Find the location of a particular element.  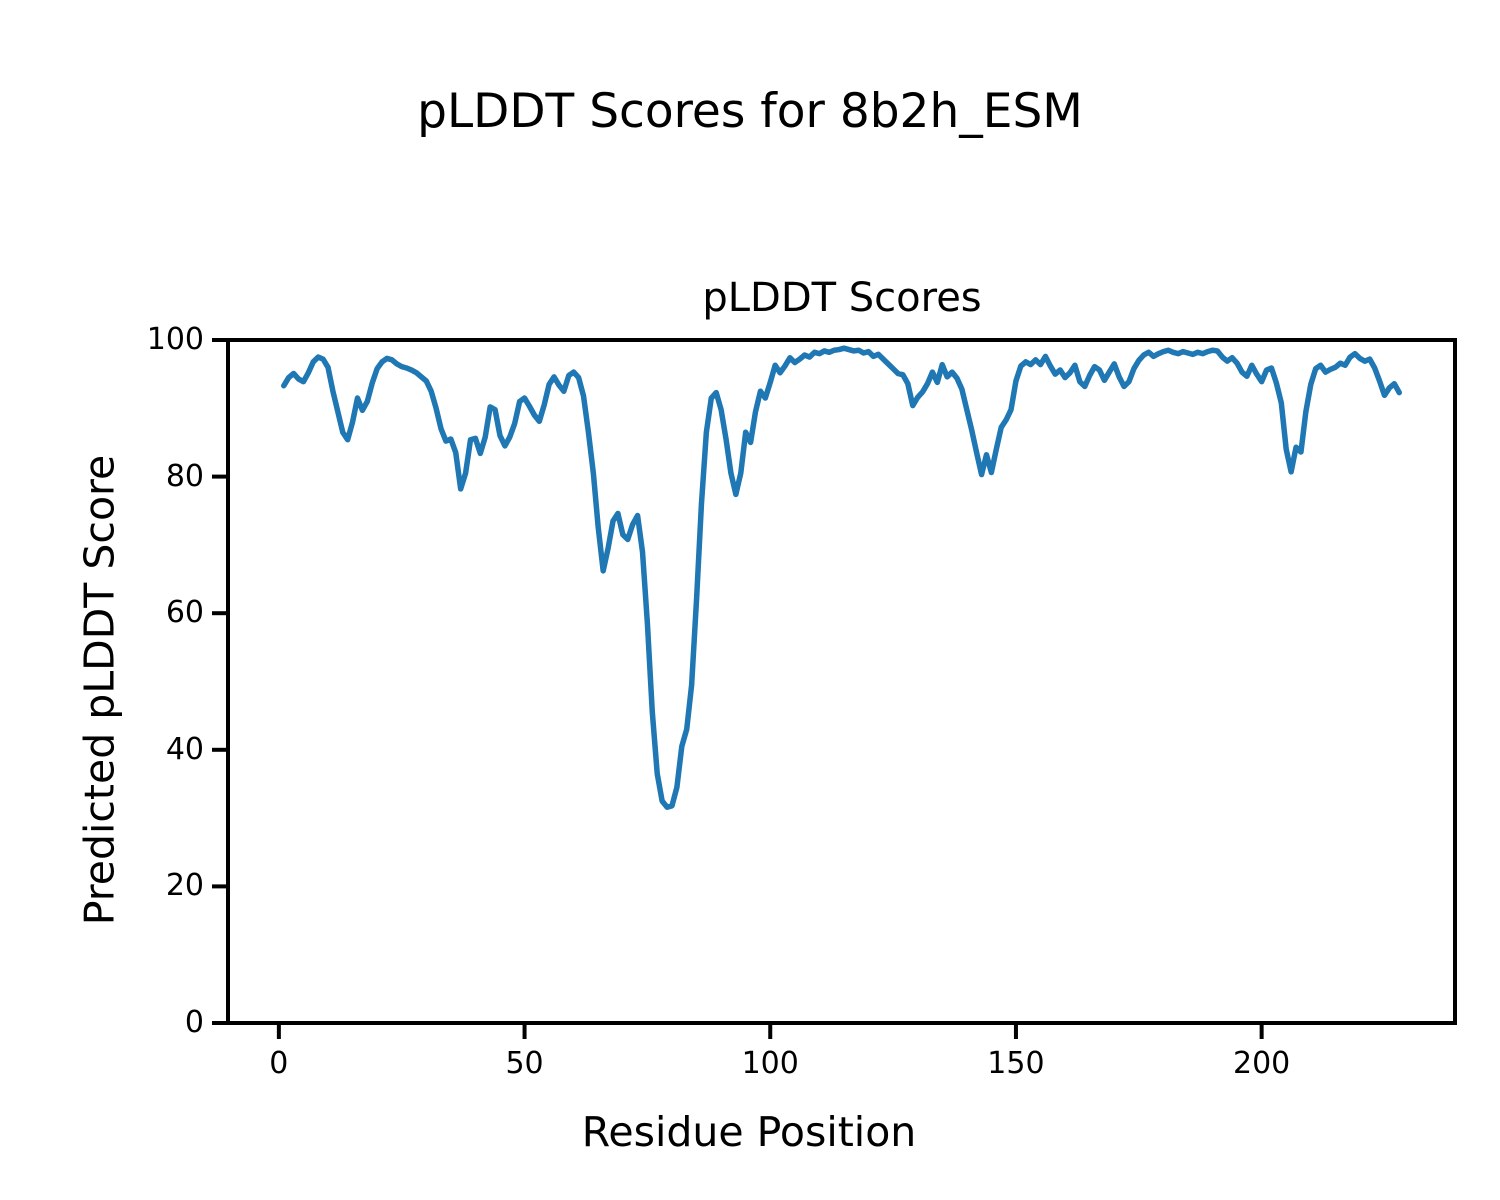

y-tick-label: 0 is located at coordinates (194, 1022).